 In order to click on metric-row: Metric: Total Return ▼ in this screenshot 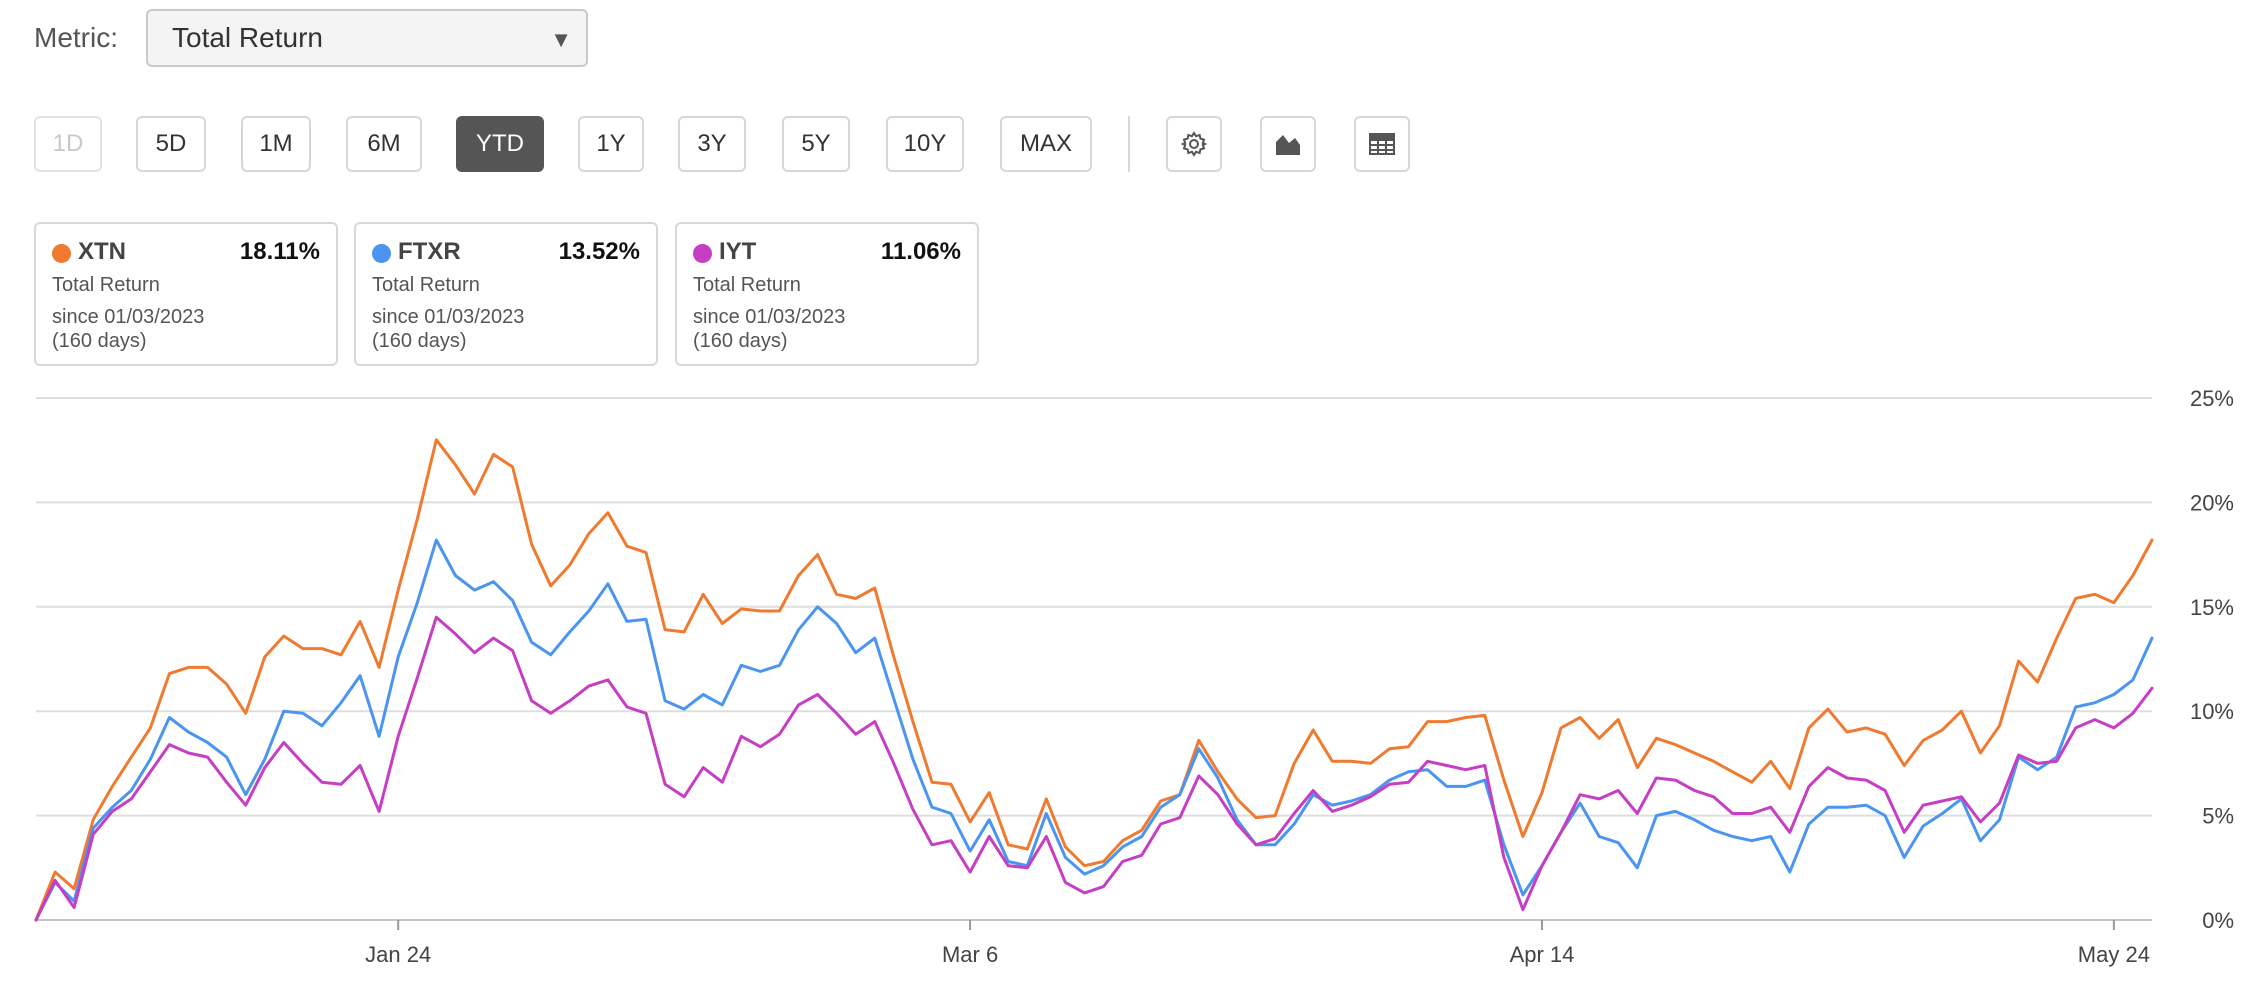, I will do `click(311, 38)`.